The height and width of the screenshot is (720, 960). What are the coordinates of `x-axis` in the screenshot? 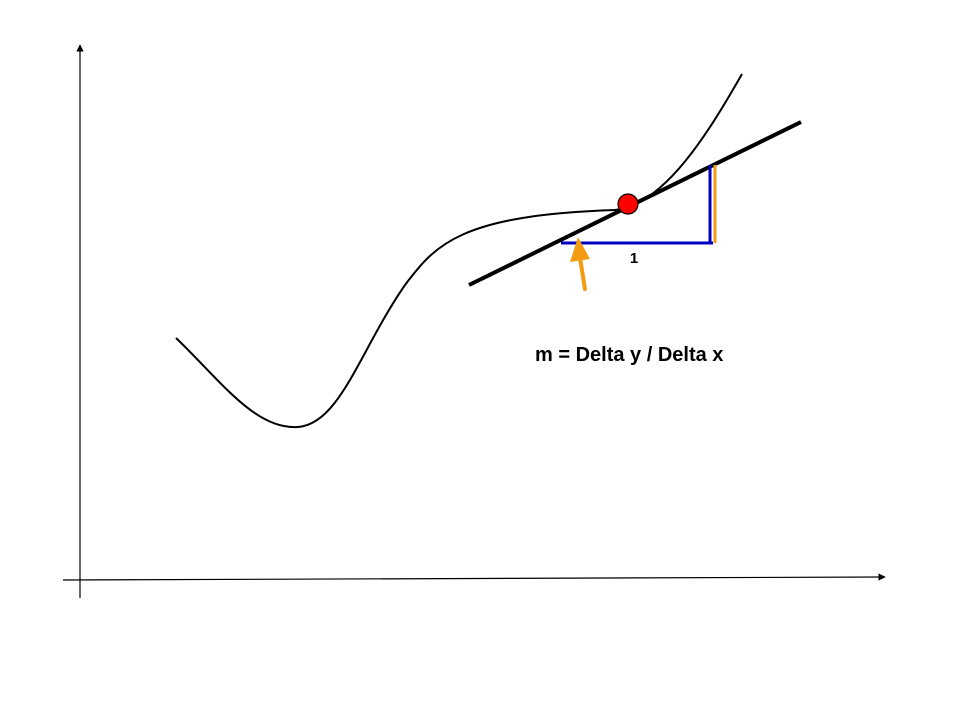 It's located at (474, 577).